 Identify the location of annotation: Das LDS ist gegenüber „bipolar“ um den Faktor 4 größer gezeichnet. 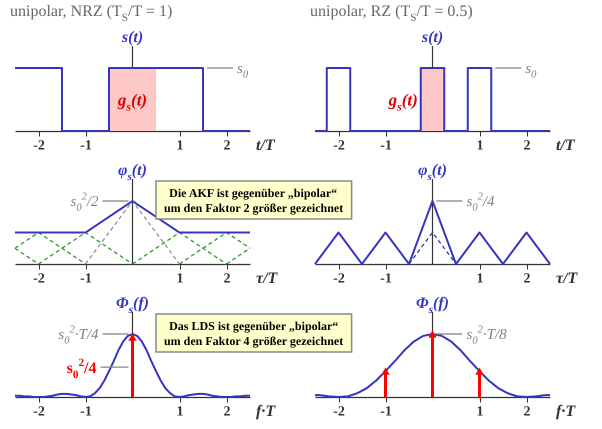
(254, 333).